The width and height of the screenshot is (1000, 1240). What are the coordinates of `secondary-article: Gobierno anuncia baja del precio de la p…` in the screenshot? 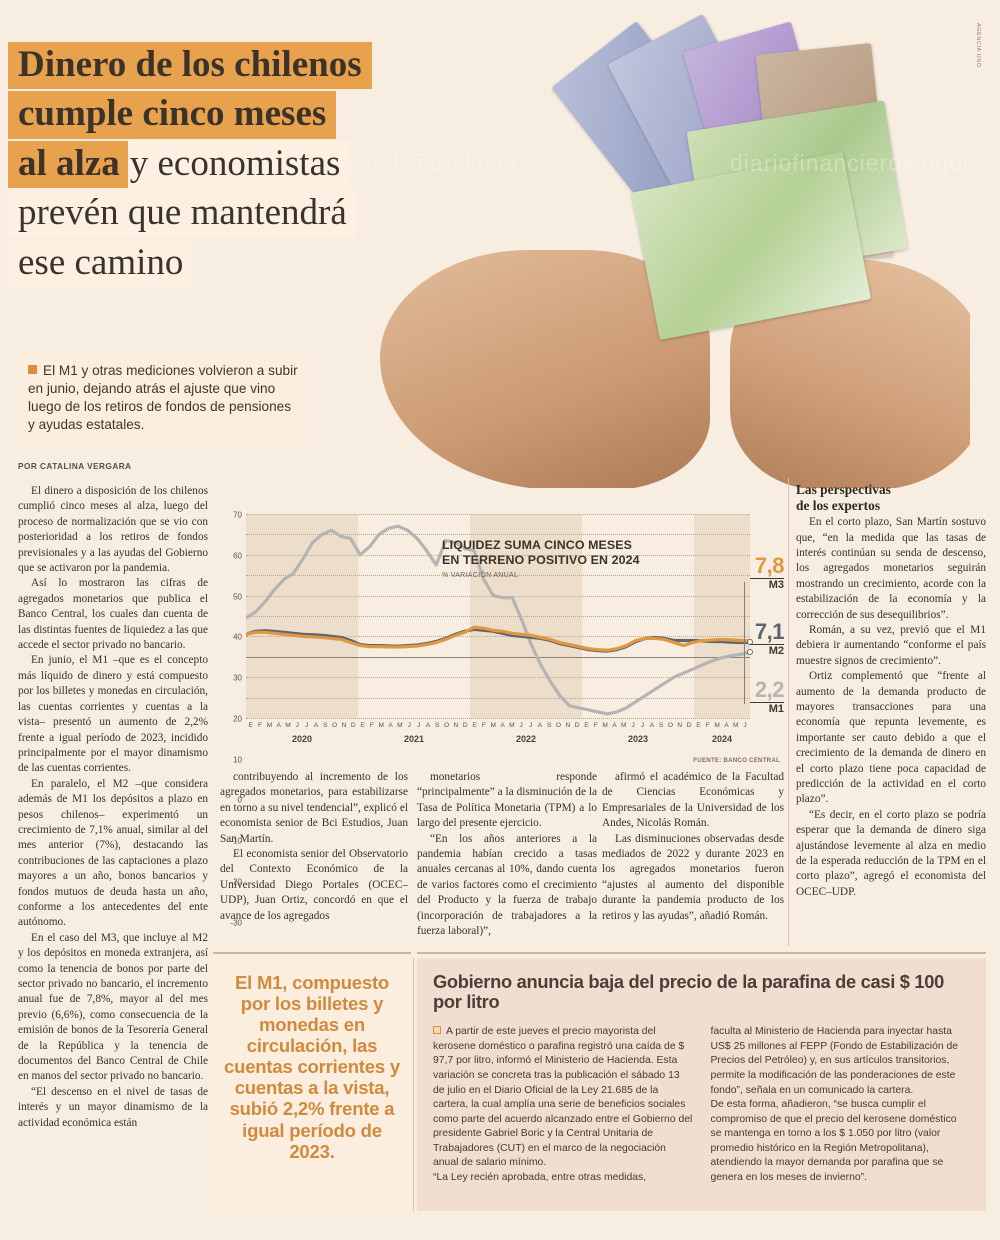 It's located at (701, 1084).